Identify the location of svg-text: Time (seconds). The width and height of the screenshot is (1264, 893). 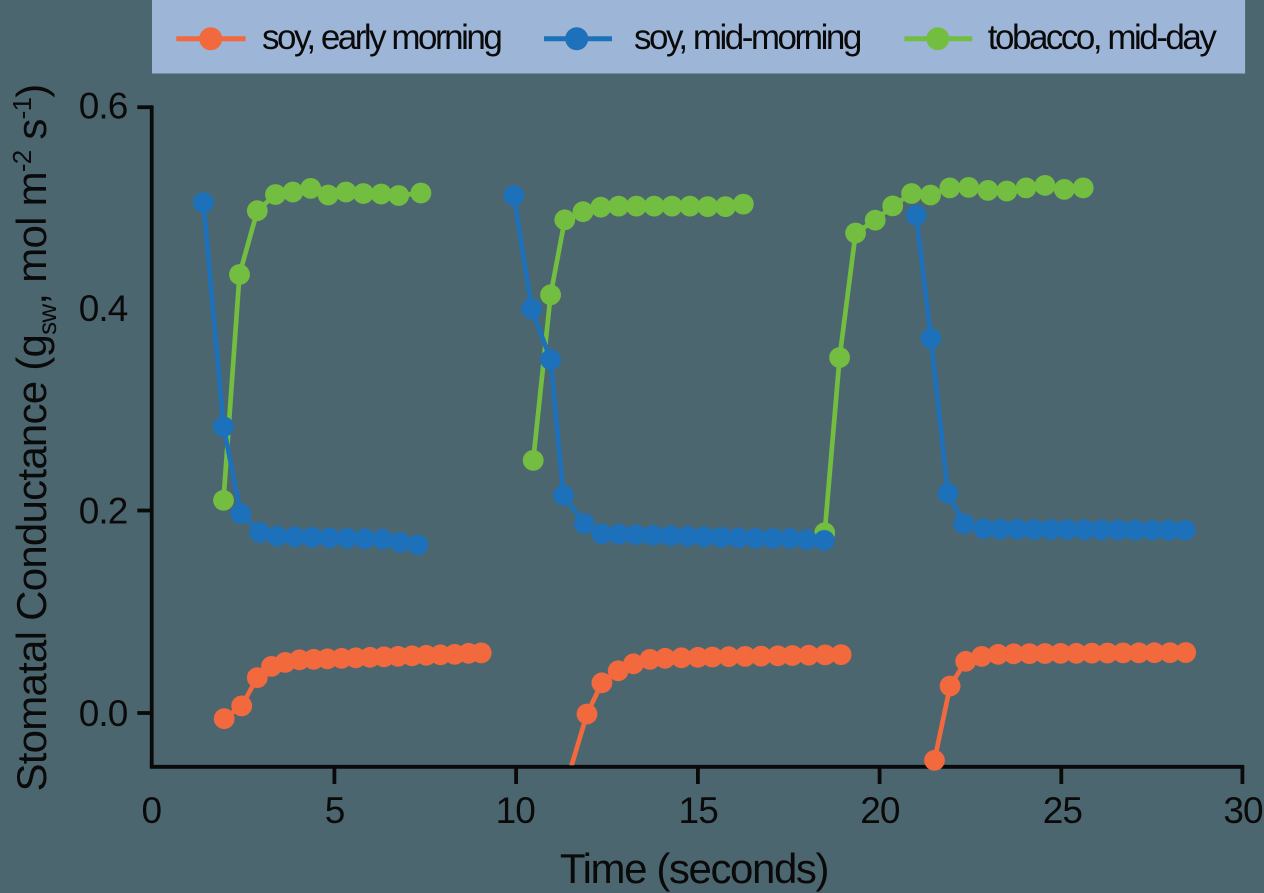
(694, 868).